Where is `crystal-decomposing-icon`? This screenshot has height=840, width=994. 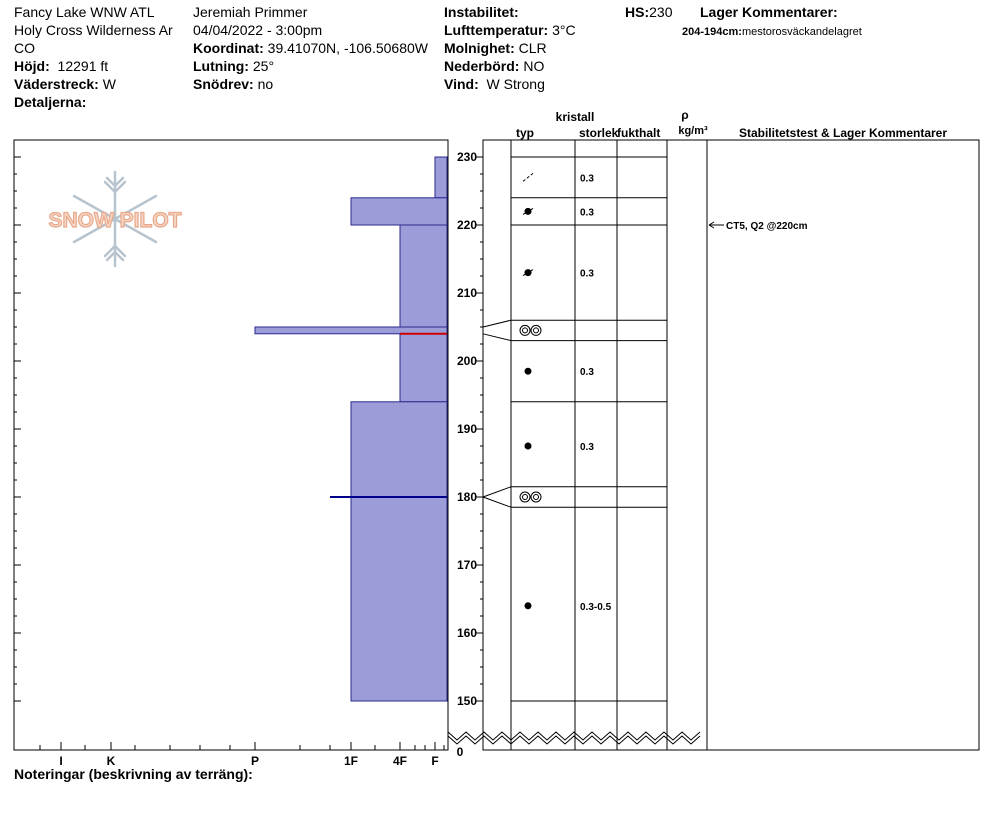
crystal-decomposing-icon is located at coordinates (528, 177).